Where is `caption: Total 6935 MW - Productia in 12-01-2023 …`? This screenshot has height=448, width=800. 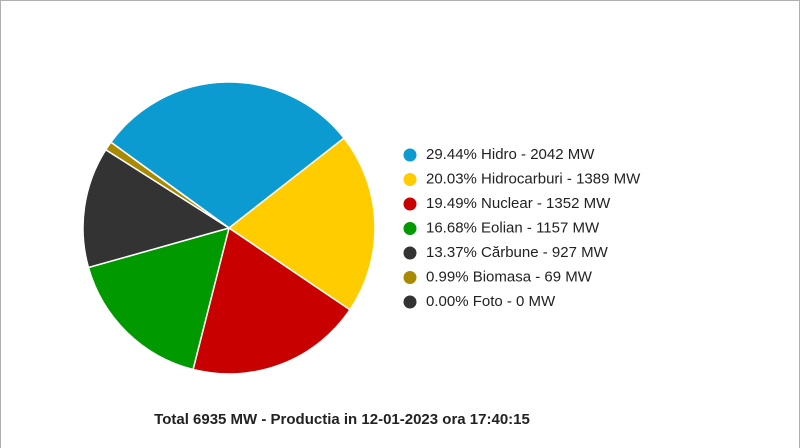
caption: Total 6935 MW - Productia in 12-01-2023 … is located at coordinates (342, 419).